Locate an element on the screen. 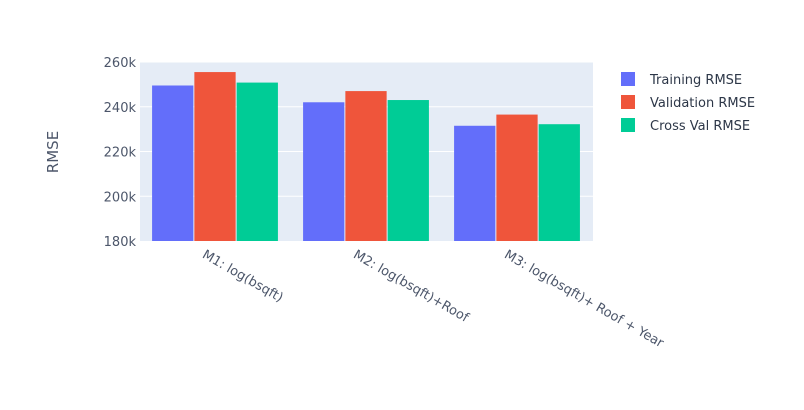  legend-label: Cross Val RMSE is located at coordinates (700, 126).